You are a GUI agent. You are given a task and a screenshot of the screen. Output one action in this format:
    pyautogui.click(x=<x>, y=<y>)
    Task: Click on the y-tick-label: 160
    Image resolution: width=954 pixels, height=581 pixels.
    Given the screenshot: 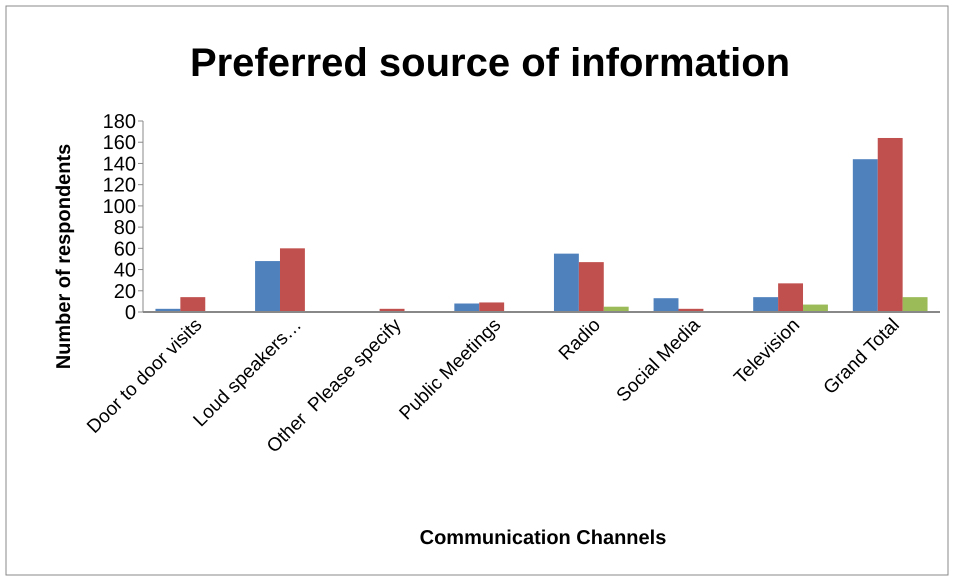 What is the action you would take?
    pyautogui.click(x=119, y=143)
    